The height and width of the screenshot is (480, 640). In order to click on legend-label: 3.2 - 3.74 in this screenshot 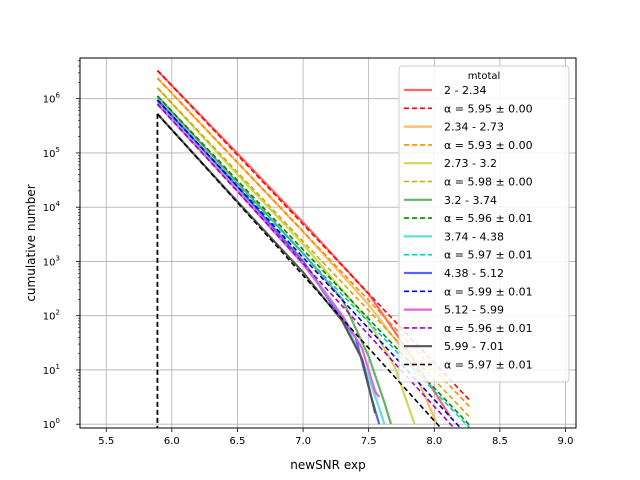, I will do `click(470, 200)`.